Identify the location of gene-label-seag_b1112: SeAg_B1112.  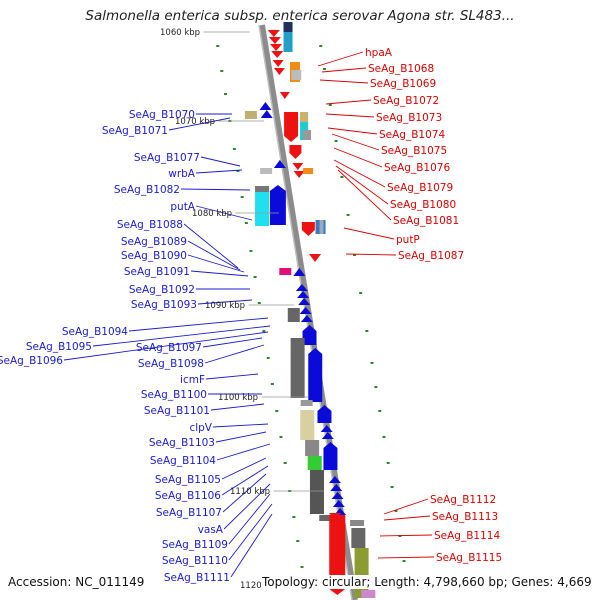
(463, 500).